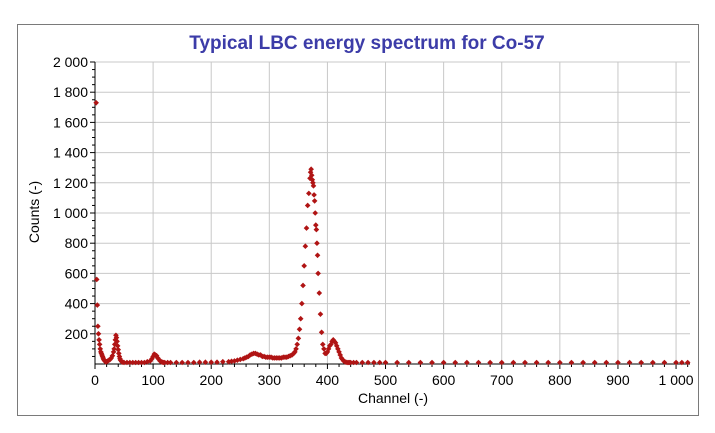  I want to click on chart-title: Typical LBC energy spectrum for Co-57, so click(366, 43).